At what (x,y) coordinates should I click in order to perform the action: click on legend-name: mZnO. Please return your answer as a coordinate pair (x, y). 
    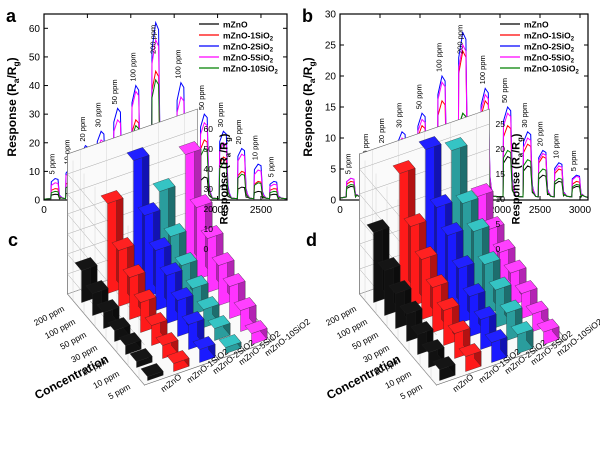
    Looking at the image, I should click on (235, 25).